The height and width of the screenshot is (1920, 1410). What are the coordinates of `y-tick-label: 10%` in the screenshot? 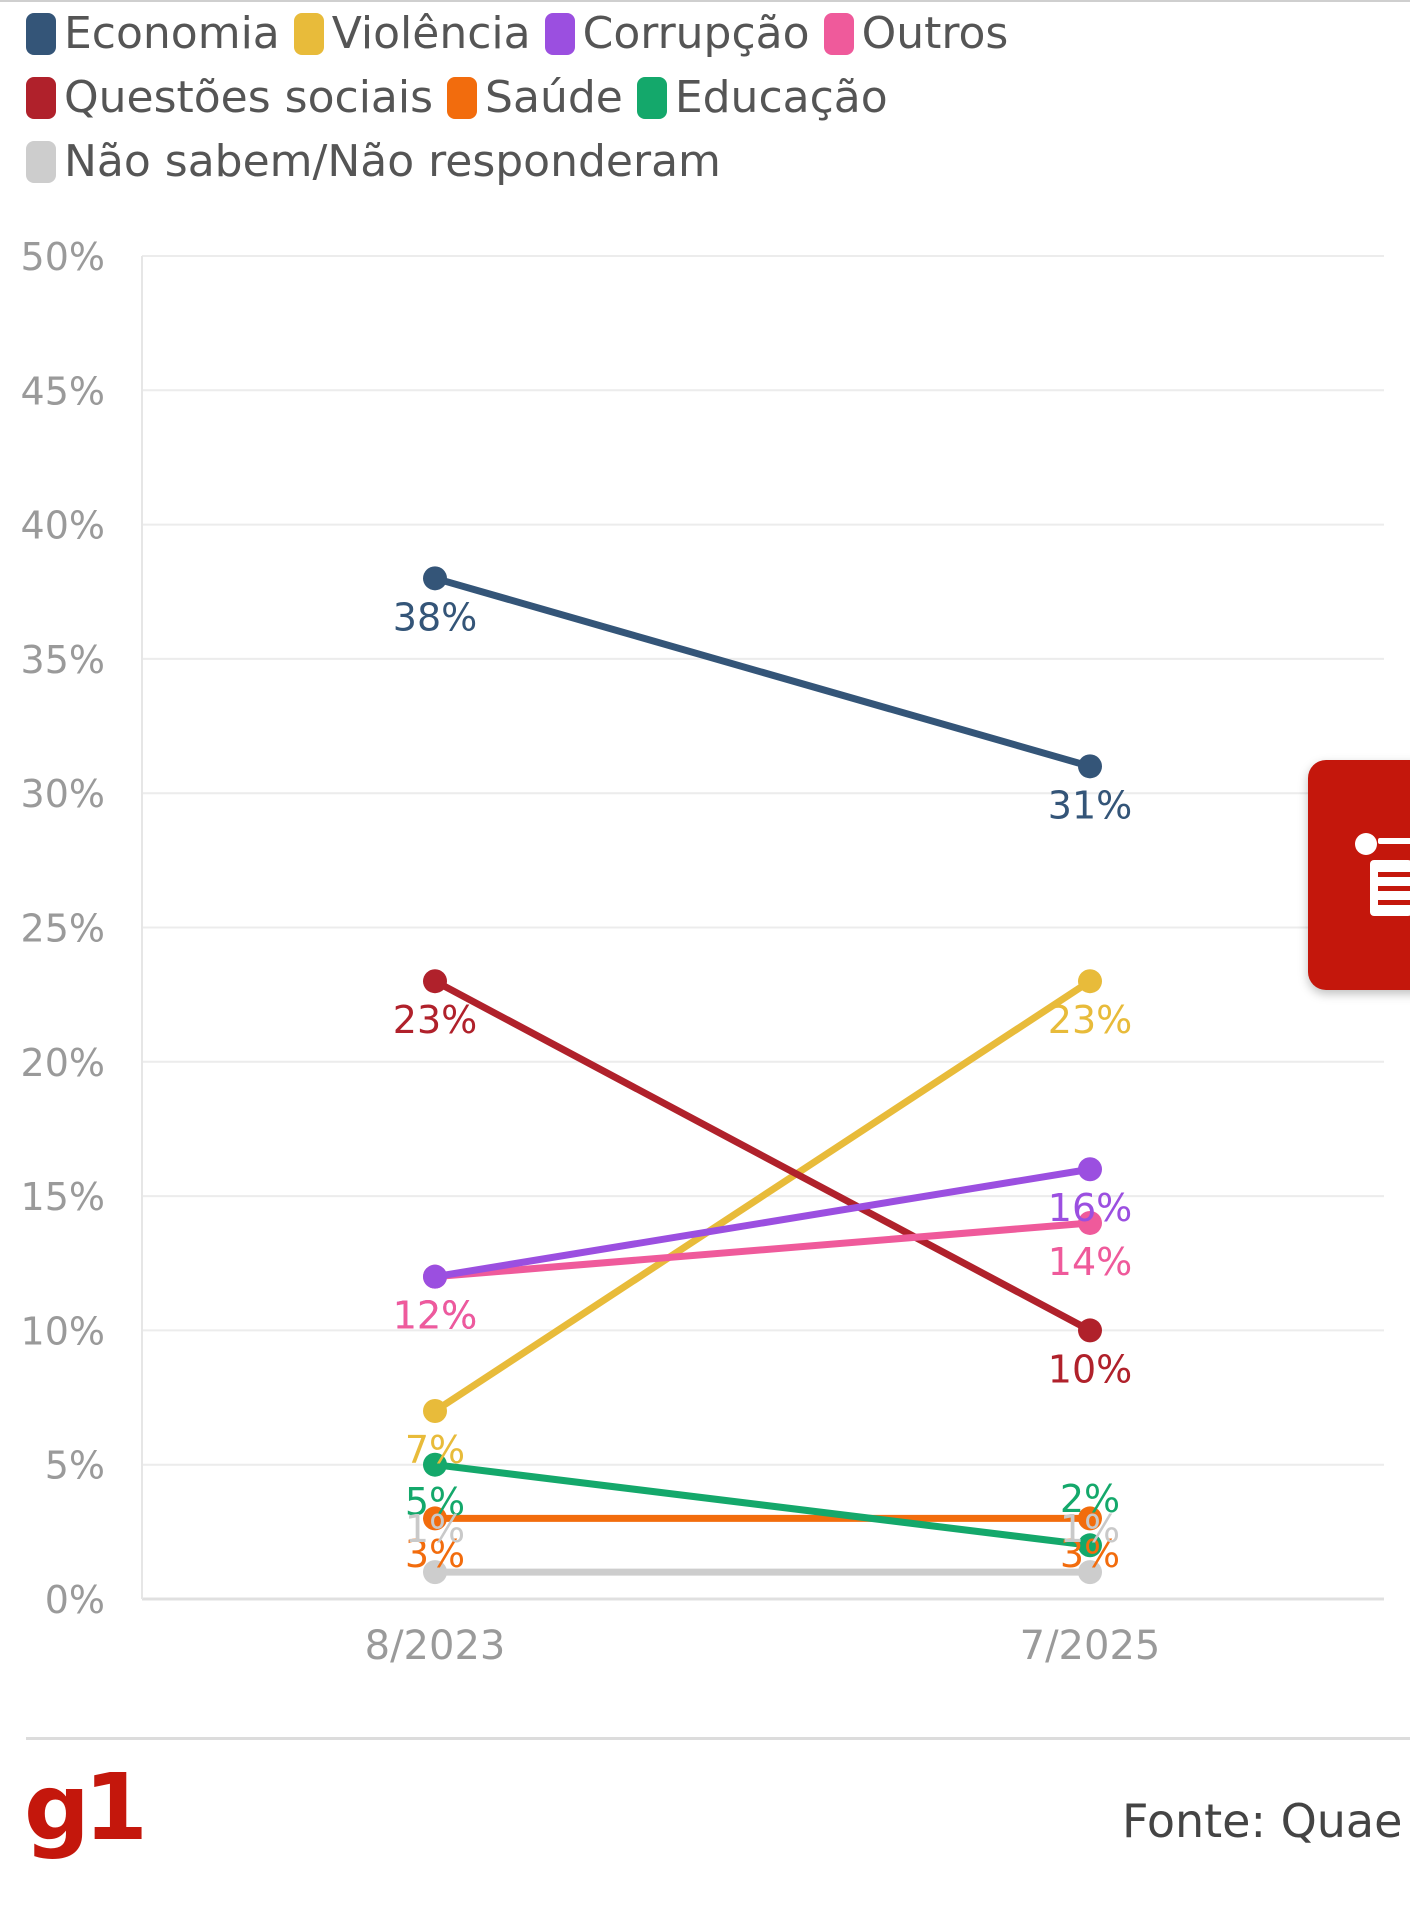 It's located at (63, 1331).